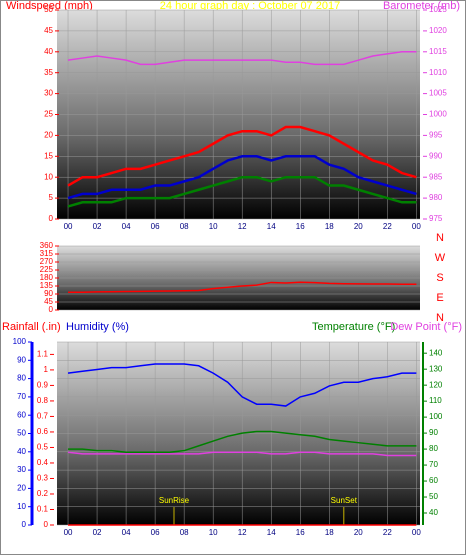  I want to click on y-tick-label: 25, so click(48, 114).